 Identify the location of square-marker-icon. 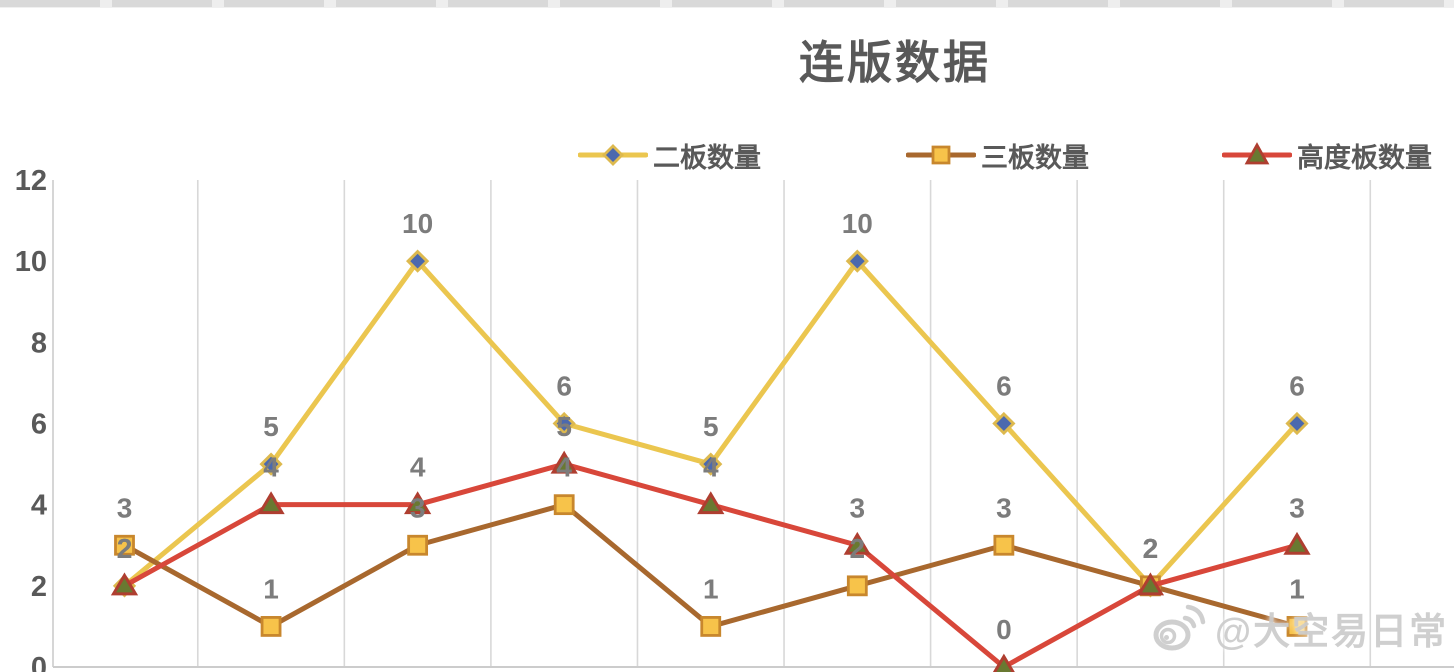
(941, 155).